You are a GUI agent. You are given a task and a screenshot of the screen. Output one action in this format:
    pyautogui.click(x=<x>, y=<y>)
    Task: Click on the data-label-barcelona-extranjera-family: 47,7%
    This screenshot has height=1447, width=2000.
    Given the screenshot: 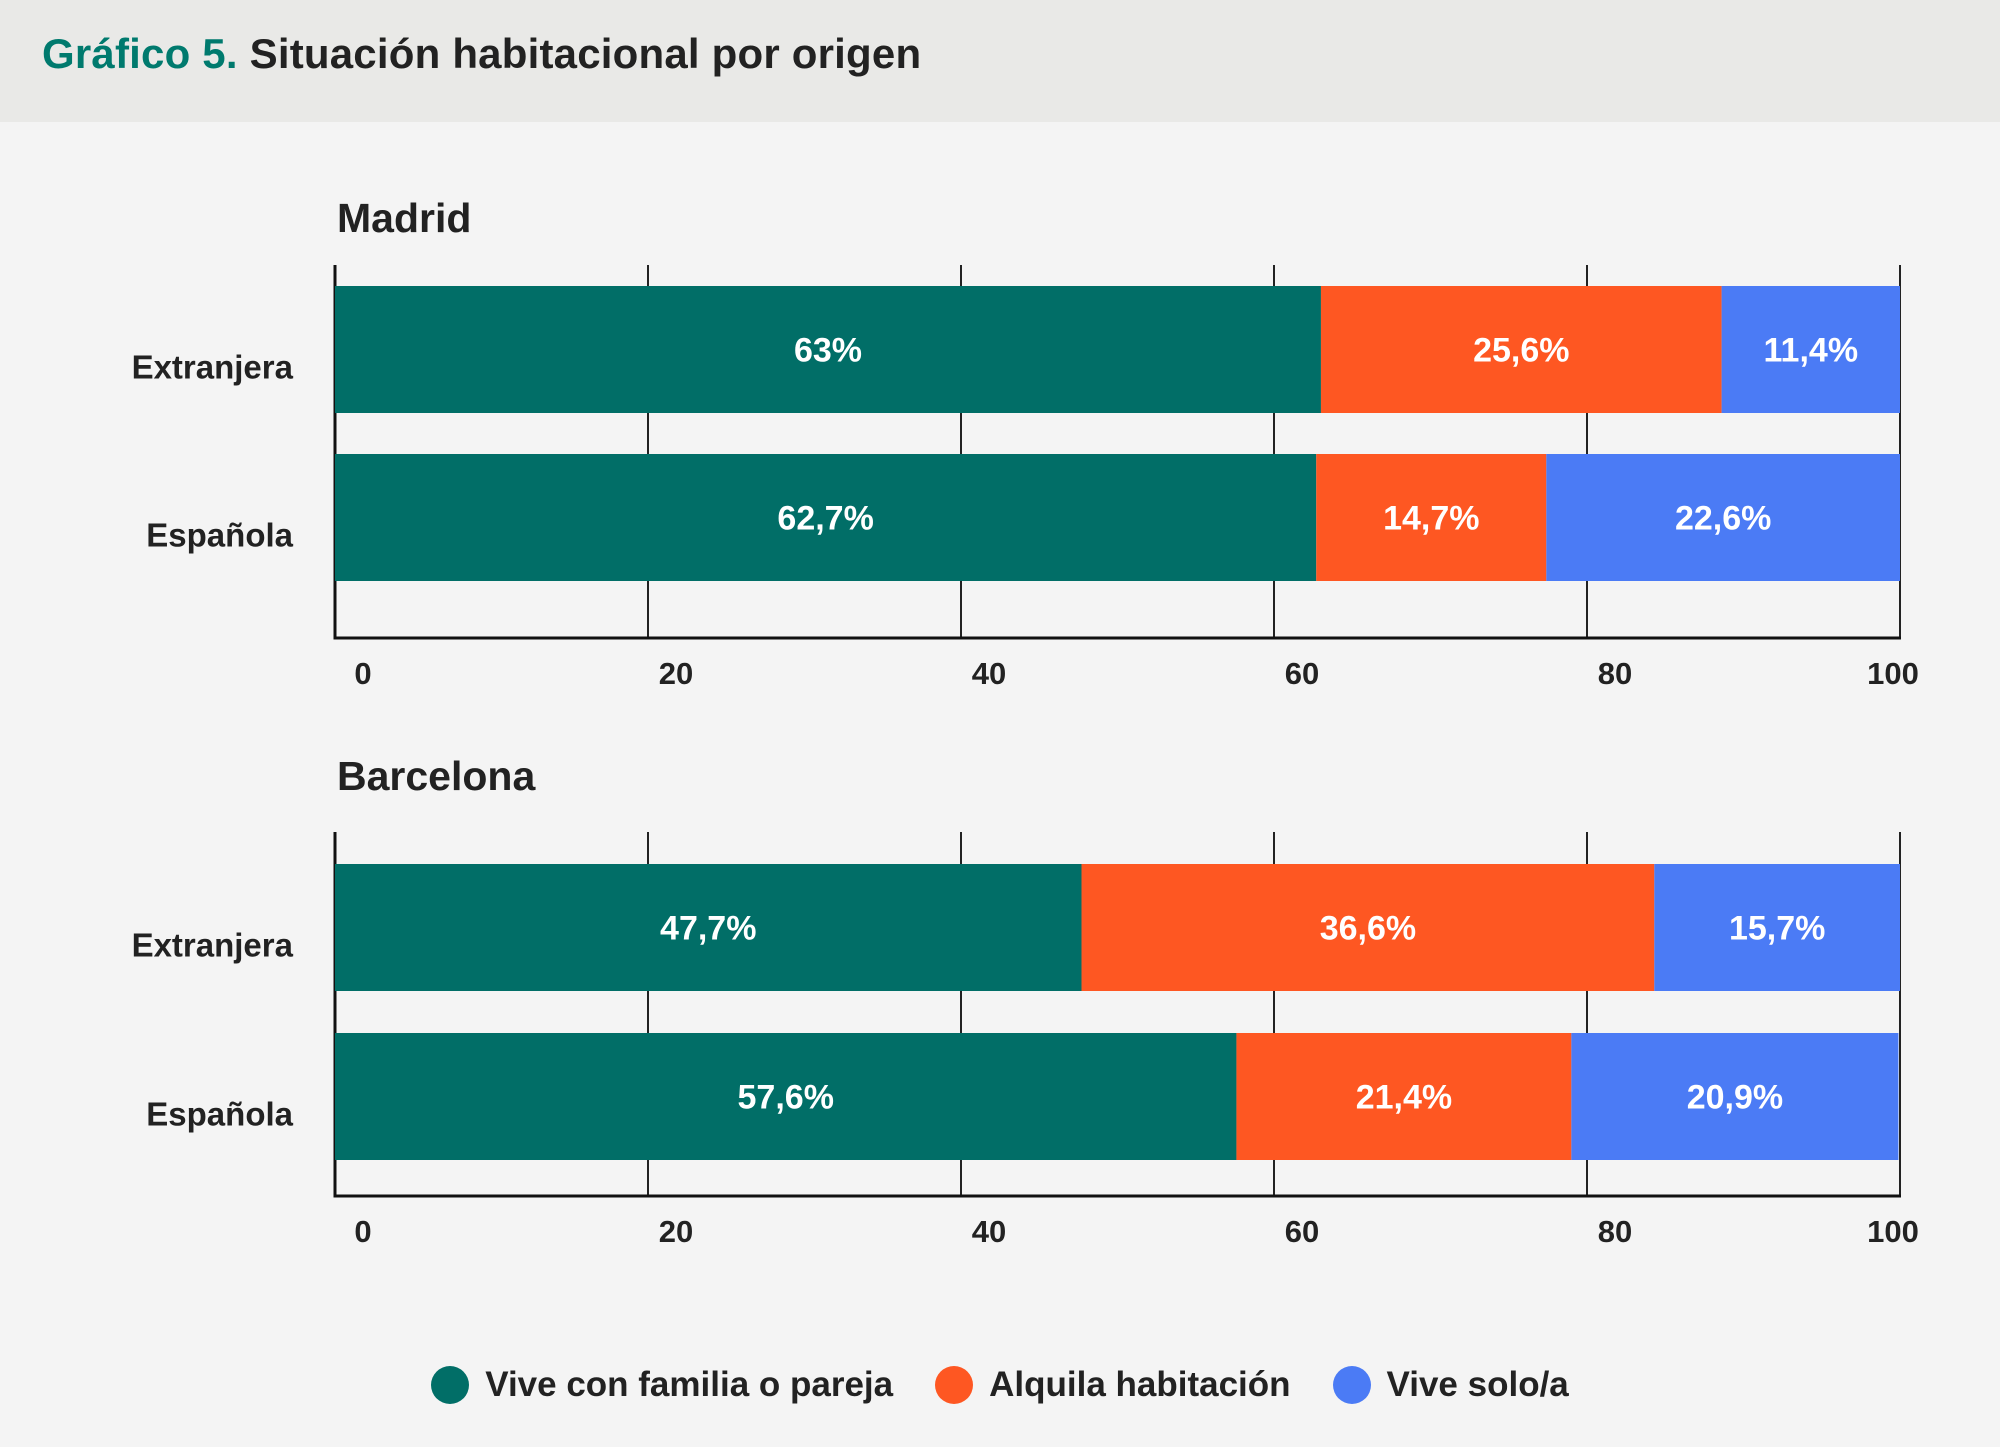 What is the action you would take?
    pyautogui.click(x=708, y=929)
    